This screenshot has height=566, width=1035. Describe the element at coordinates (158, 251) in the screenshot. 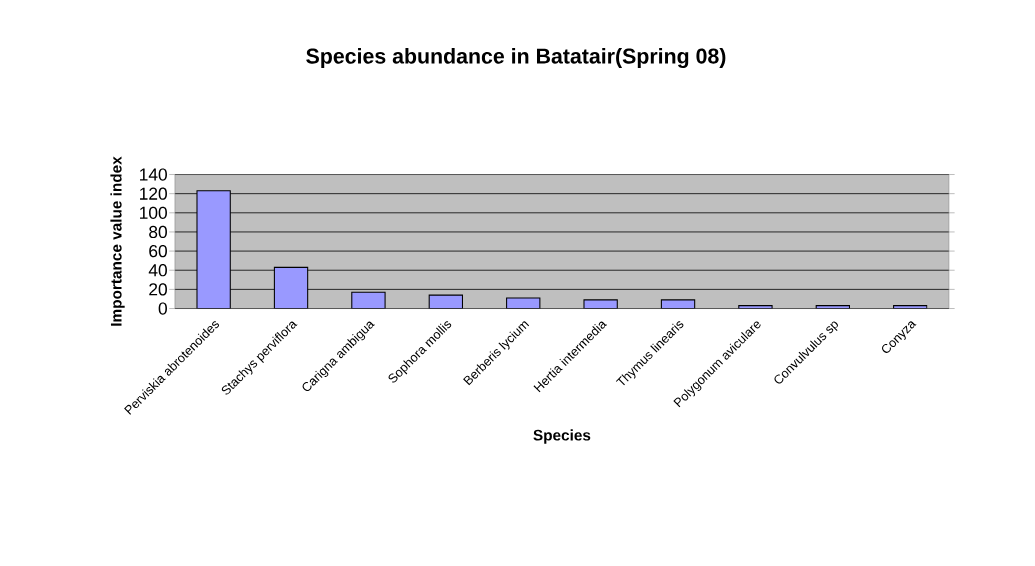

I see `y-tick-label: 60` at that location.